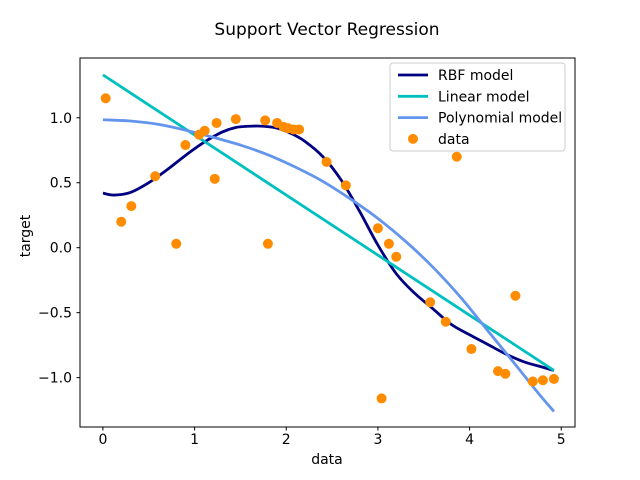 This screenshot has width=640, height=480. What do you see at coordinates (454, 140) in the screenshot?
I see `legend-label-data: data` at bounding box center [454, 140].